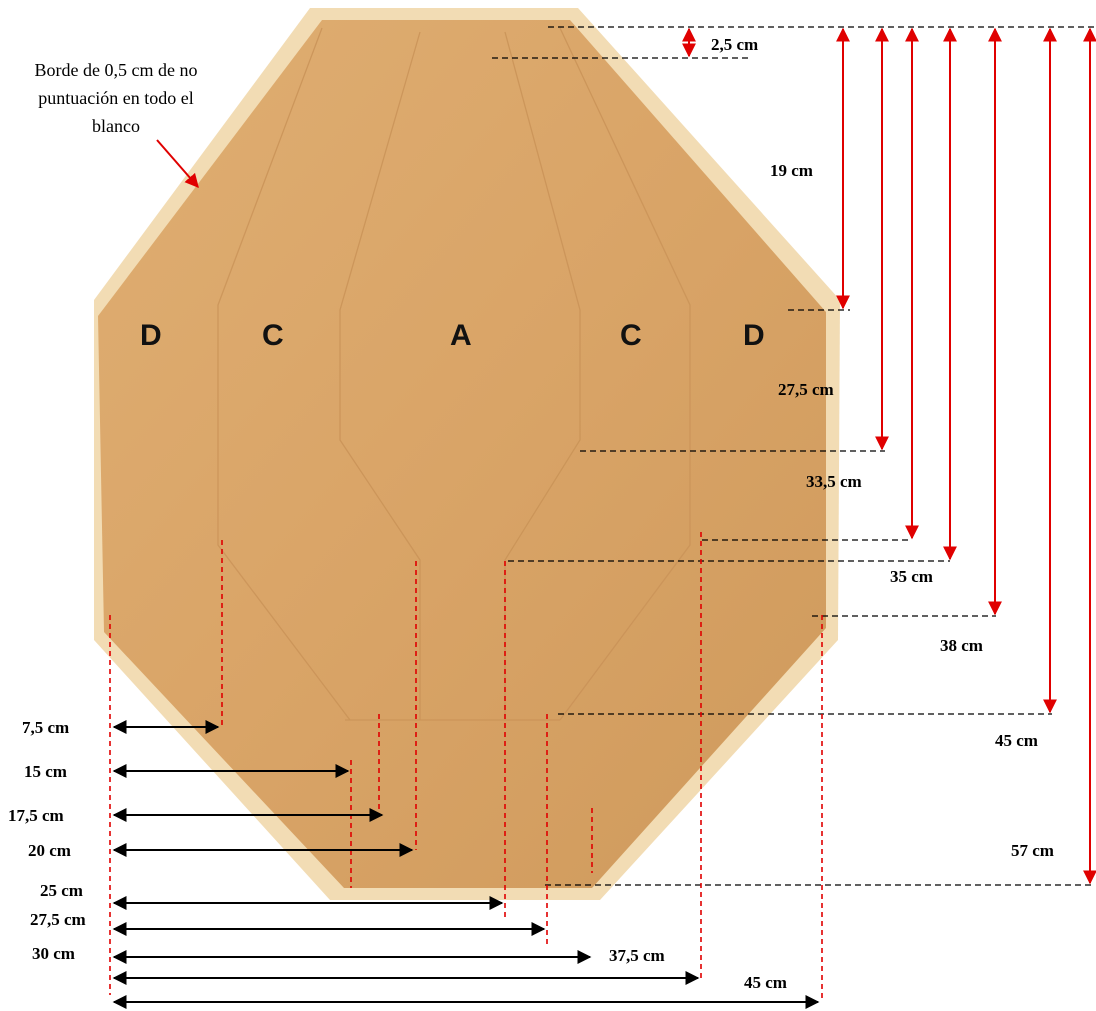  I want to click on border-note-line-2: puntuación en todo el, so click(115, 98).